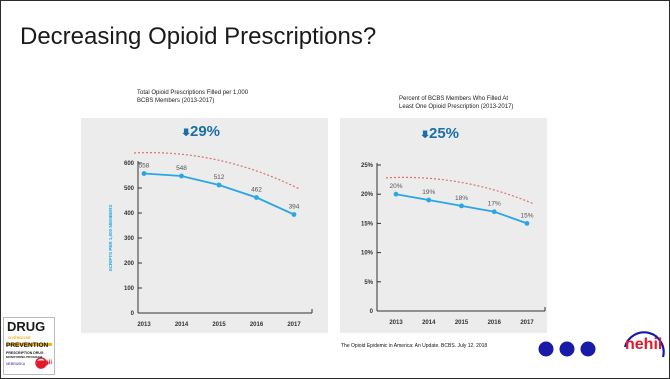 This screenshot has height=379, width=670. What do you see at coordinates (294, 207) in the screenshot?
I see `chart-1-data-label: 394` at bounding box center [294, 207].